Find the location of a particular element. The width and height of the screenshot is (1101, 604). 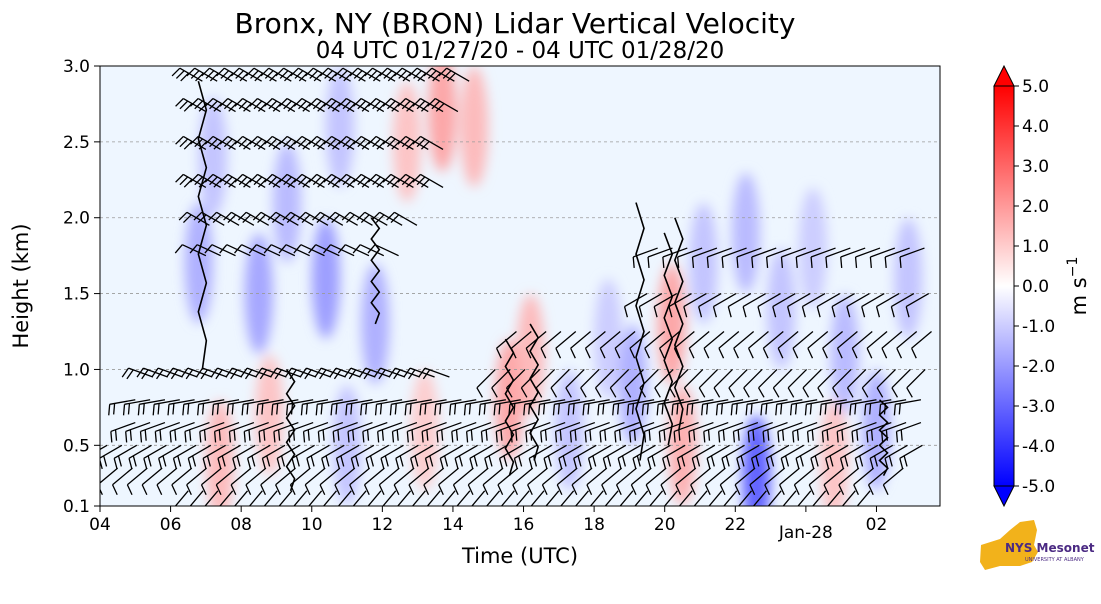

colorbar-tick-label: -2.0 is located at coordinates (1038, 367).